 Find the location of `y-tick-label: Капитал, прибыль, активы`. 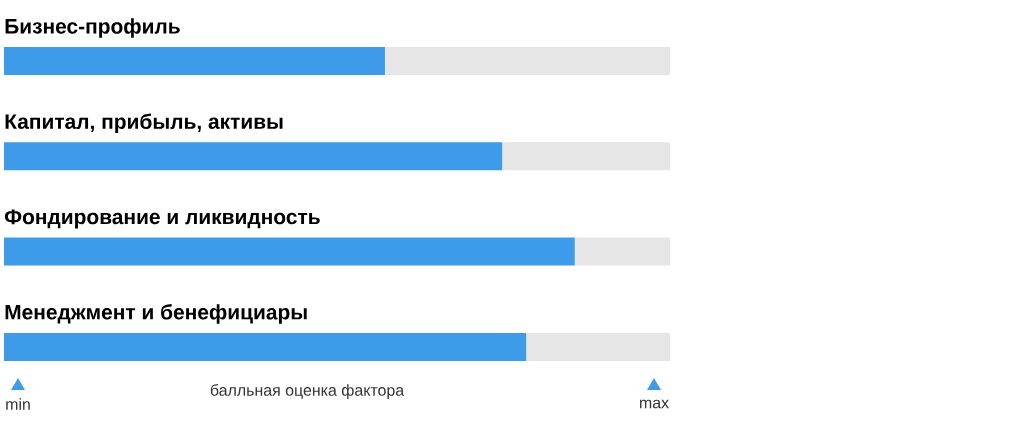

y-tick-label: Капитал, прибыль, активы is located at coordinates (144, 123).